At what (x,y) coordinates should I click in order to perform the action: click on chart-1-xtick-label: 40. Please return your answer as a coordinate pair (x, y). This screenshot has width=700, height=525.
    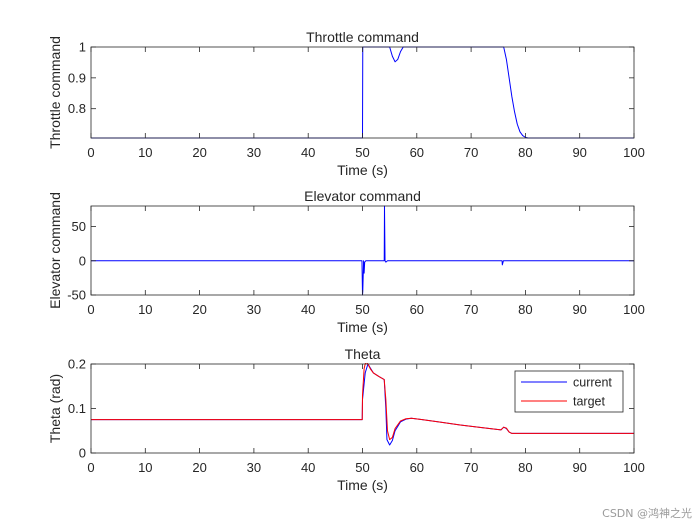
    Looking at the image, I should click on (308, 152).